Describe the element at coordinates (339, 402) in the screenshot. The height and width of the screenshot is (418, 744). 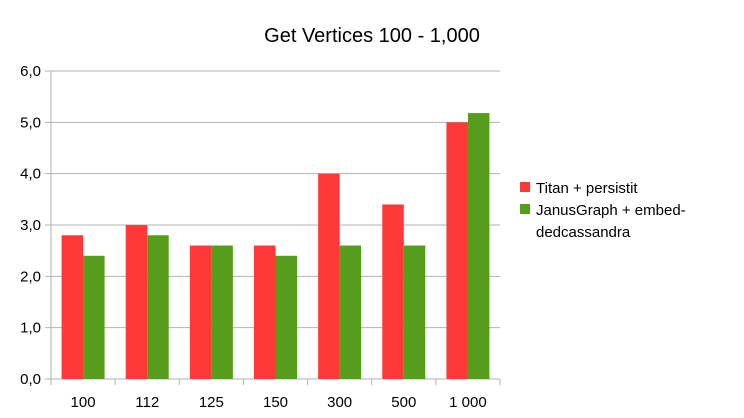
I see `x-tick-label: 300` at that location.